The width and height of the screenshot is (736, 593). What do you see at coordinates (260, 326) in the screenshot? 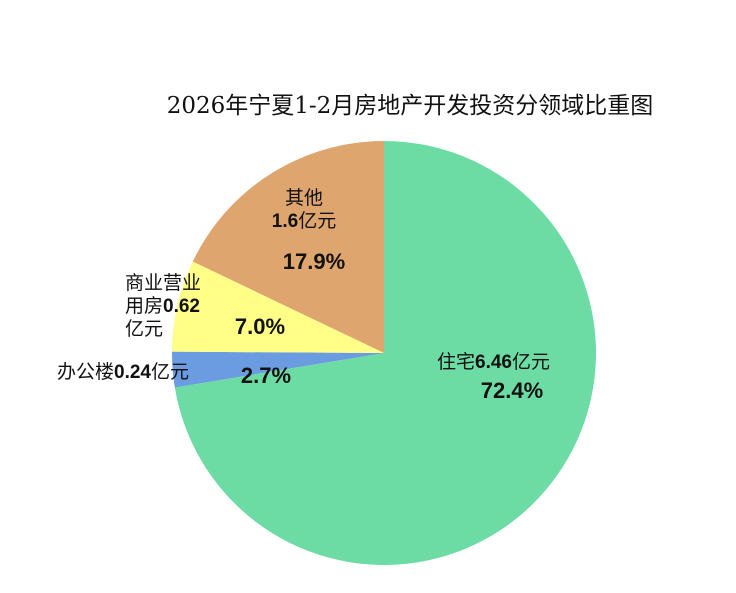
I see `percent-label: 7.0%` at bounding box center [260, 326].